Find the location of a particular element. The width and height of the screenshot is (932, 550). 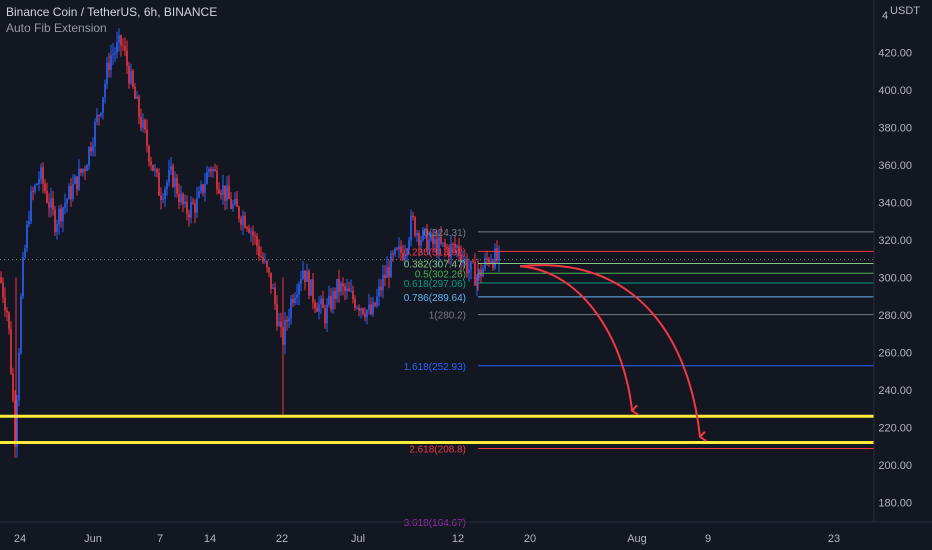

y-tick-label: 220.00 is located at coordinates (895, 429).